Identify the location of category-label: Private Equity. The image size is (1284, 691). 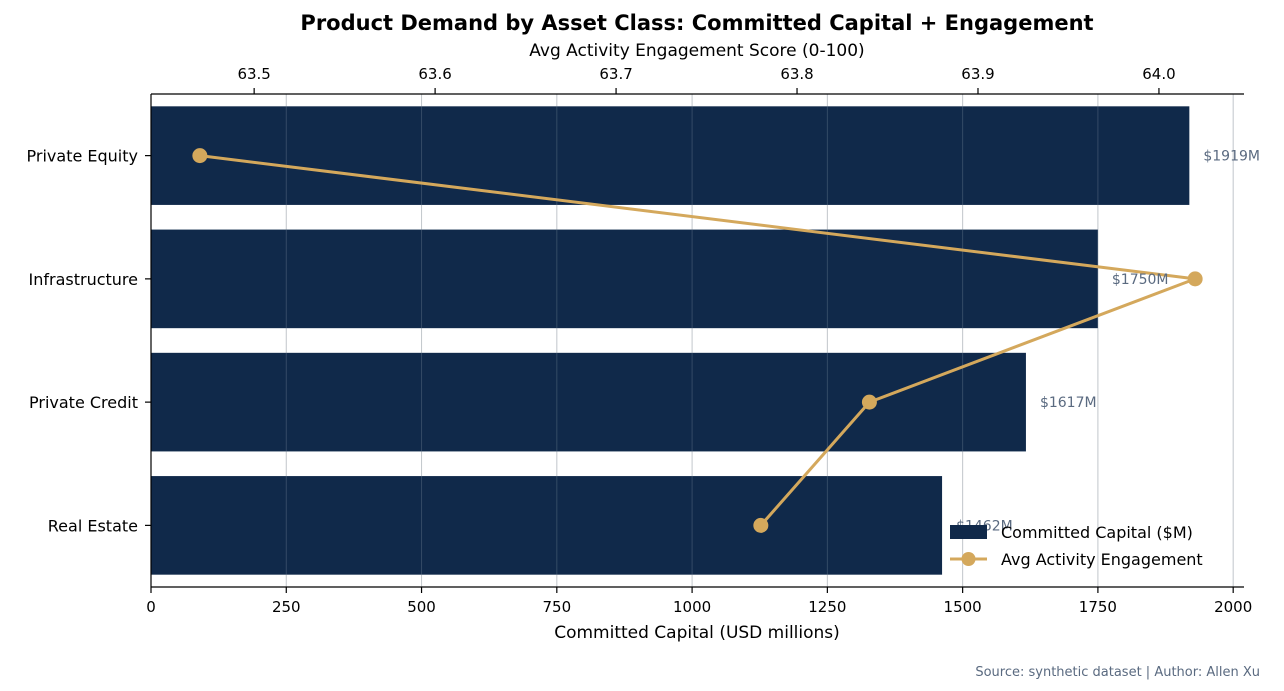
(82, 156).